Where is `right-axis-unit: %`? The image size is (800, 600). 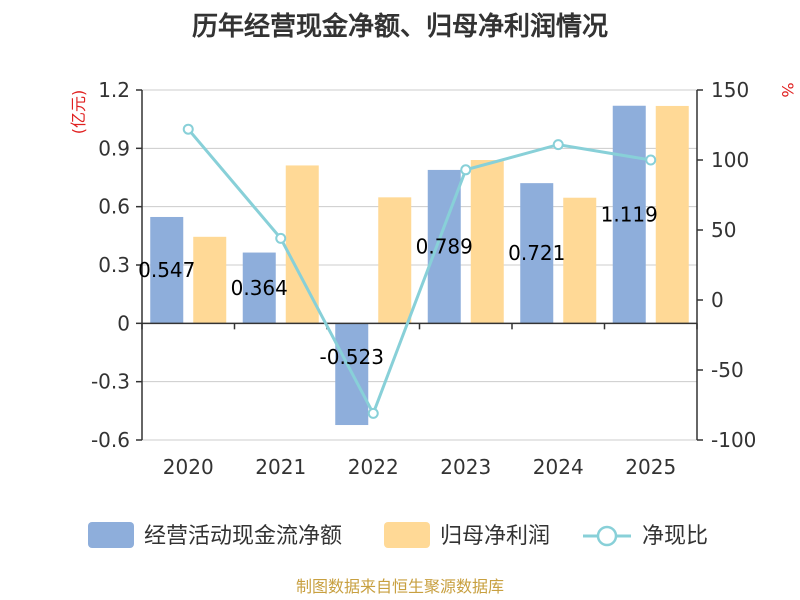
right-axis-unit: % is located at coordinates (787, 89).